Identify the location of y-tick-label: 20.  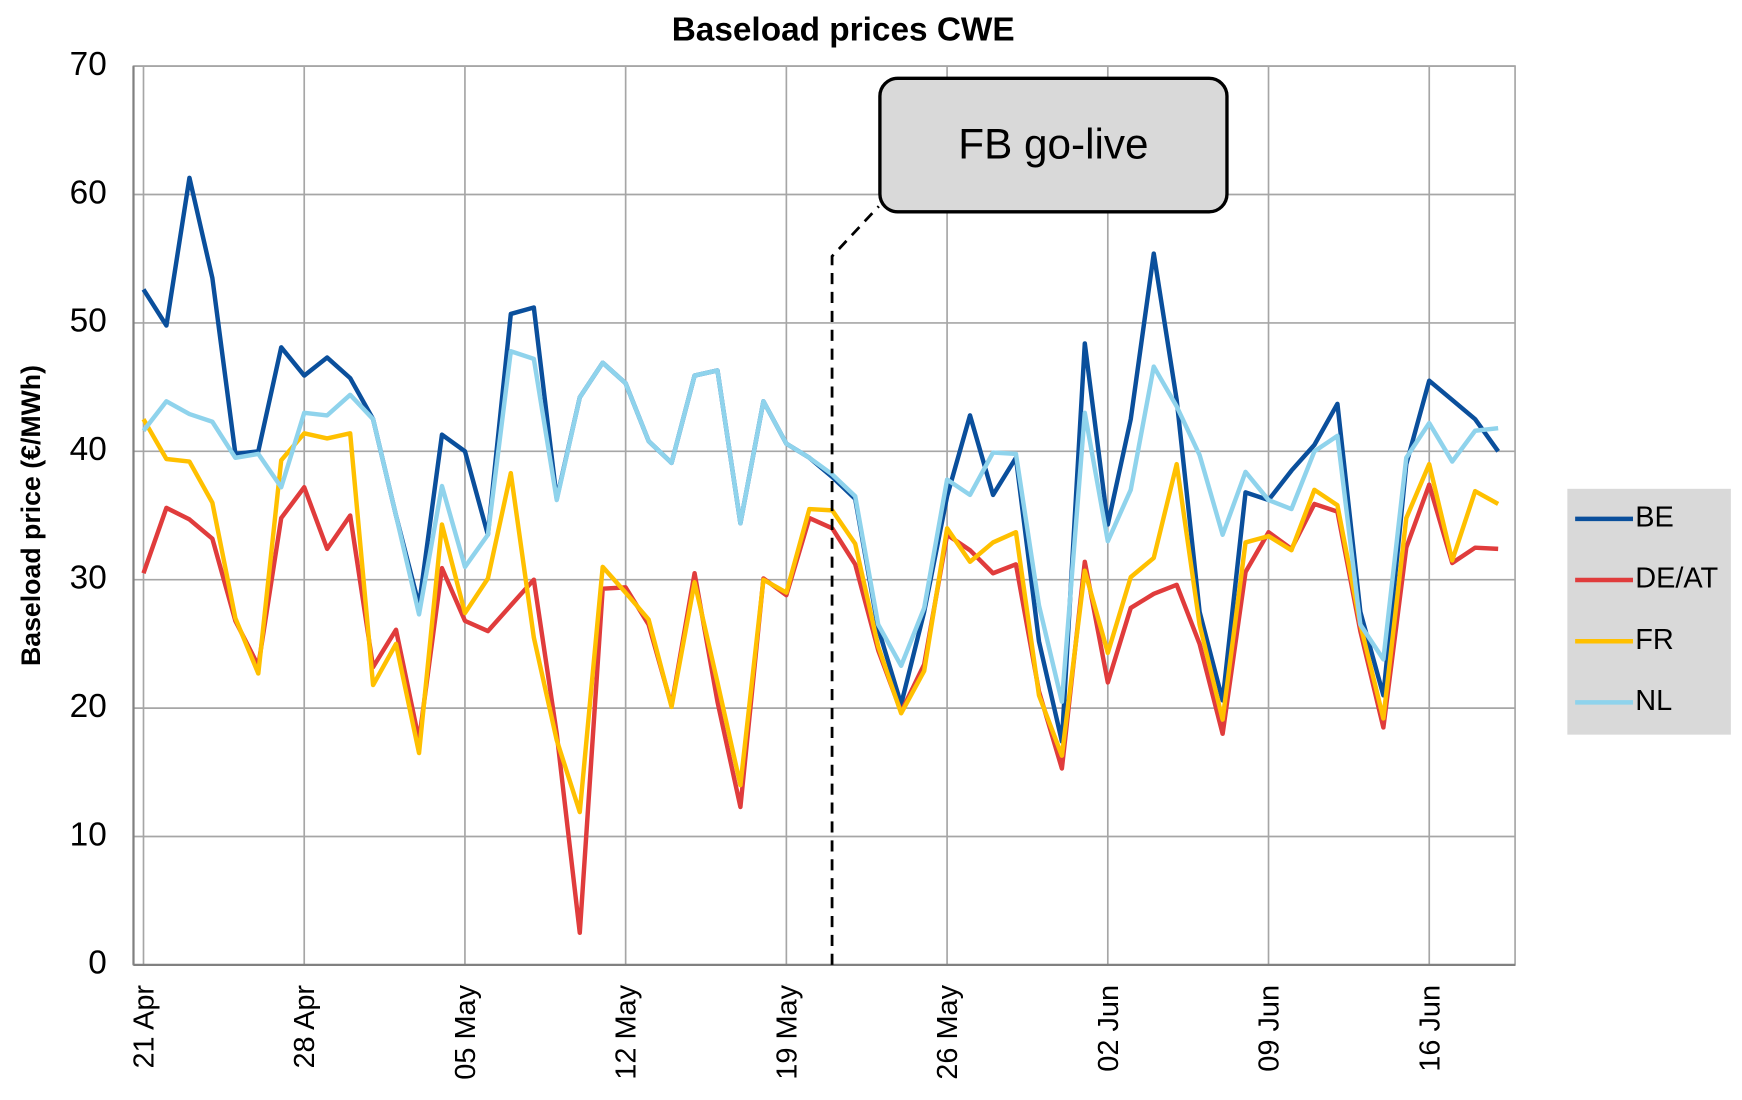
(88, 706).